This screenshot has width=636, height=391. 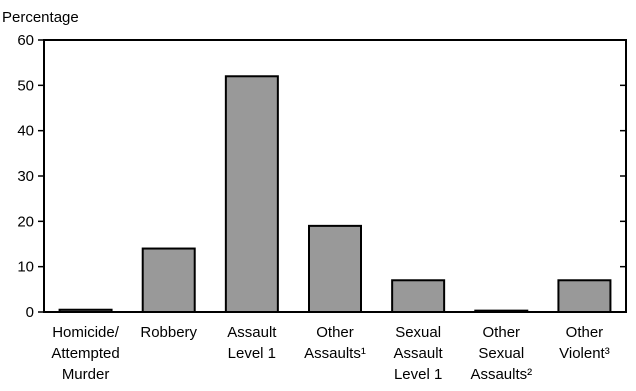 I want to click on x-tick-label-line: Robbery, so click(x=168, y=332).